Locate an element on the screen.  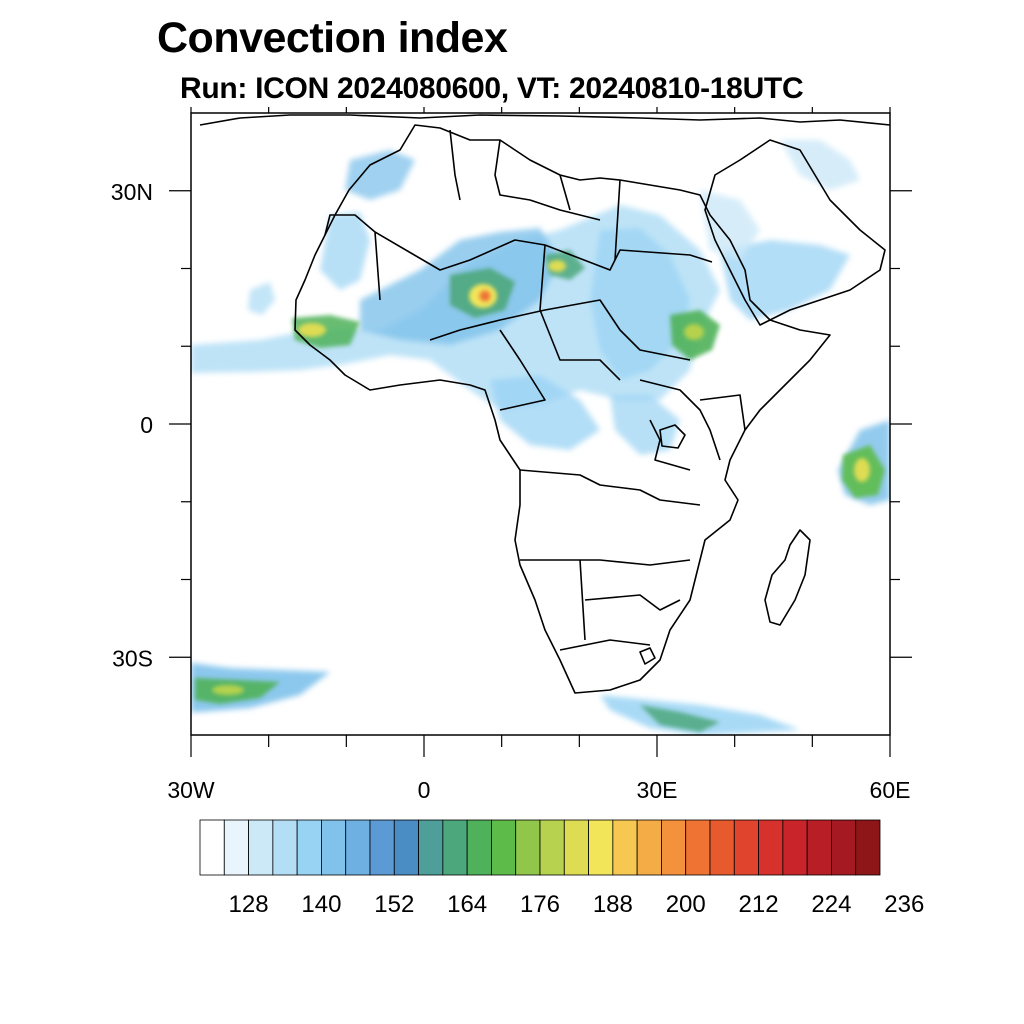
border-south is located at coordinates (610, 560).